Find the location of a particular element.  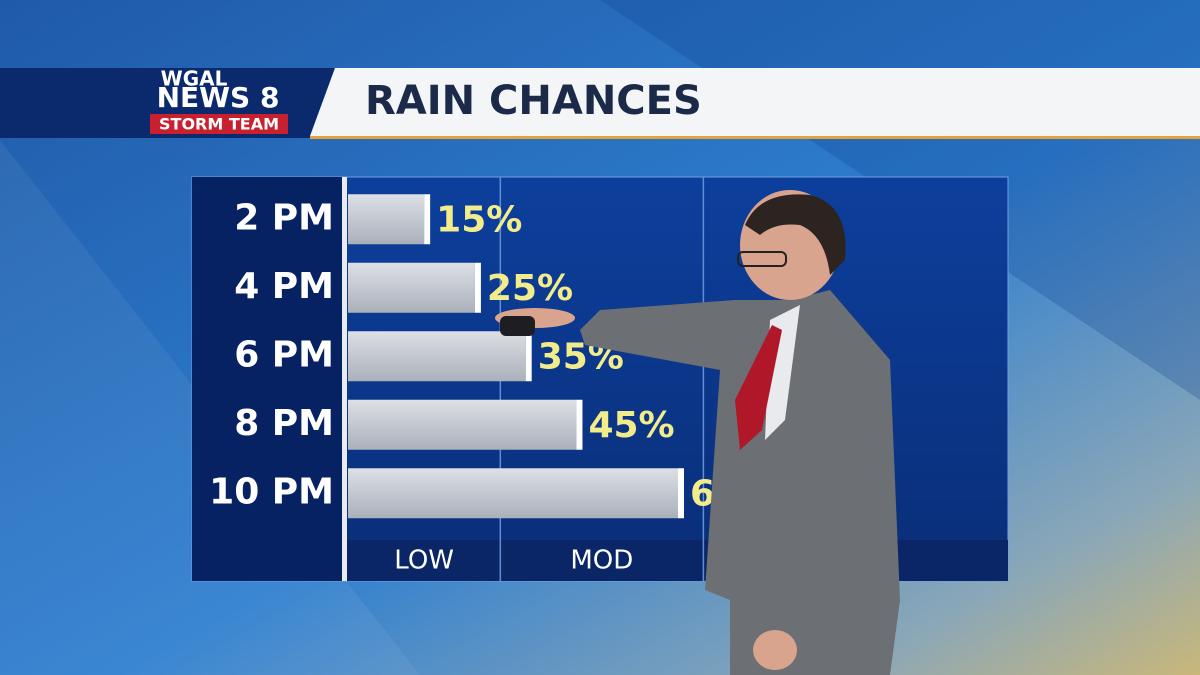

category-label: 8 PM is located at coordinates (284, 423).